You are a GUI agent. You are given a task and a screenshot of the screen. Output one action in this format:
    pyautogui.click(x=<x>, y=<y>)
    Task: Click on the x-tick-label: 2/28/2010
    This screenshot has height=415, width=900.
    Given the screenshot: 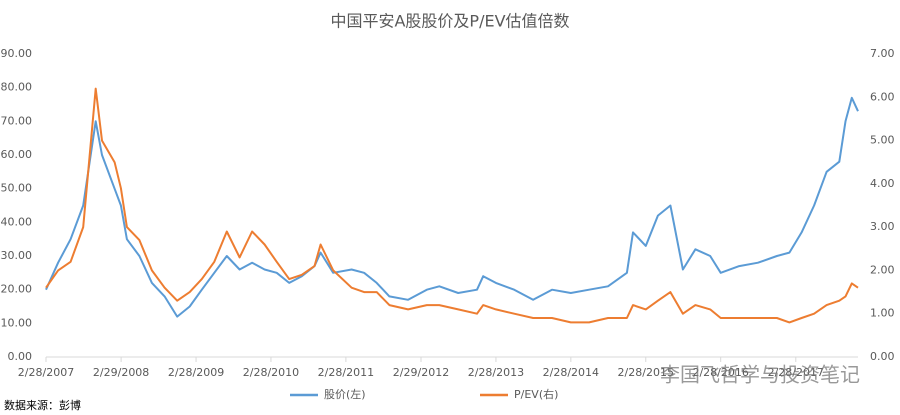 What is the action you would take?
    pyautogui.click(x=271, y=372)
    